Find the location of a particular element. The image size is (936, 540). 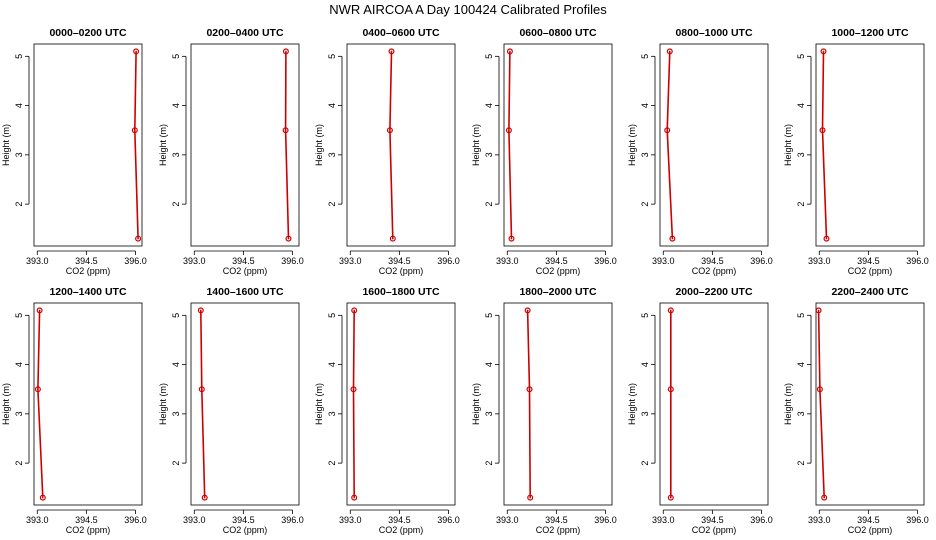

panel-title: 0600–0800 UTC is located at coordinates (557, 33).